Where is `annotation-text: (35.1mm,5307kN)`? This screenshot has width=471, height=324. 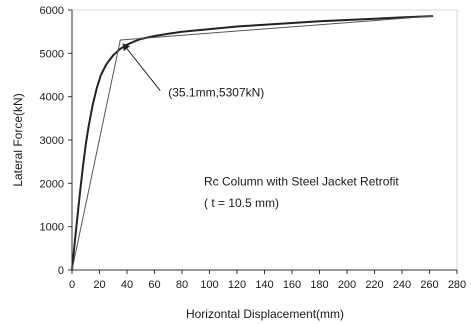 annotation-text: (35.1mm,5307kN) is located at coordinates (216, 93).